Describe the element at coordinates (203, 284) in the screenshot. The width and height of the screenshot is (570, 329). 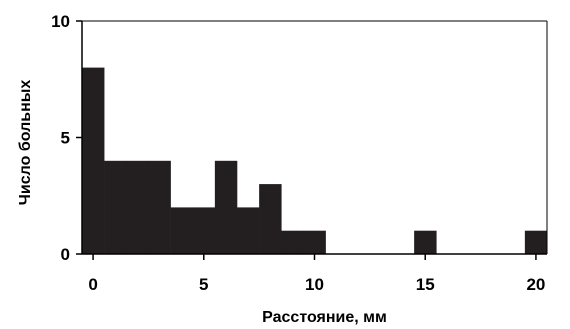
I see `x-tick-label: 5` at that location.